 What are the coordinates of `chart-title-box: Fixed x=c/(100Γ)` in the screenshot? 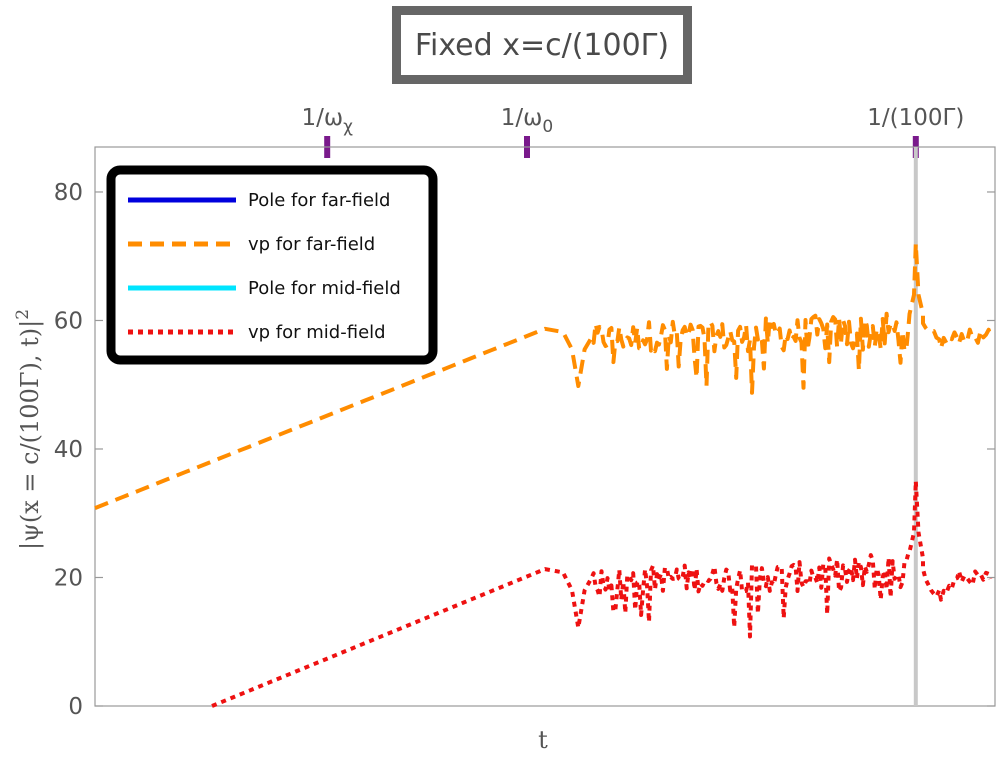 It's located at (542, 45).